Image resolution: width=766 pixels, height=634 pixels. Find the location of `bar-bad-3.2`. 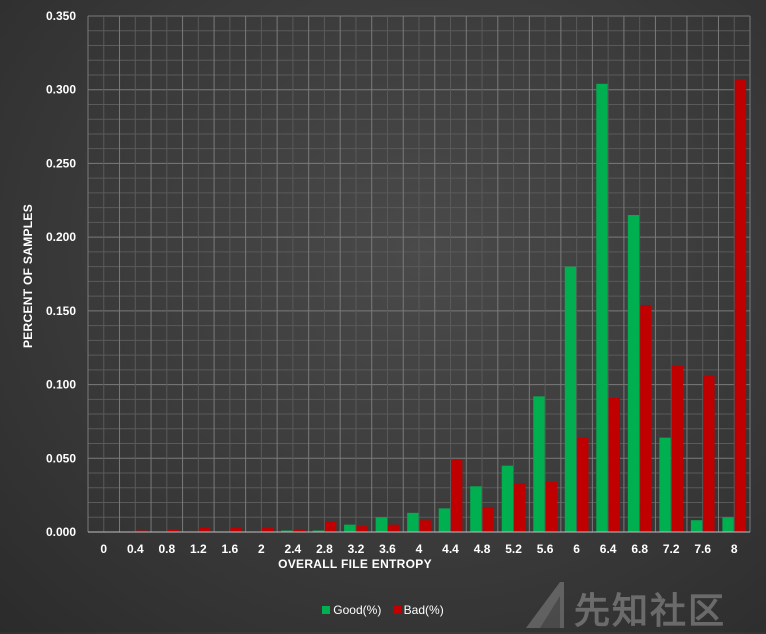

bar-bad-3.2 is located at coordinates (362, 529).